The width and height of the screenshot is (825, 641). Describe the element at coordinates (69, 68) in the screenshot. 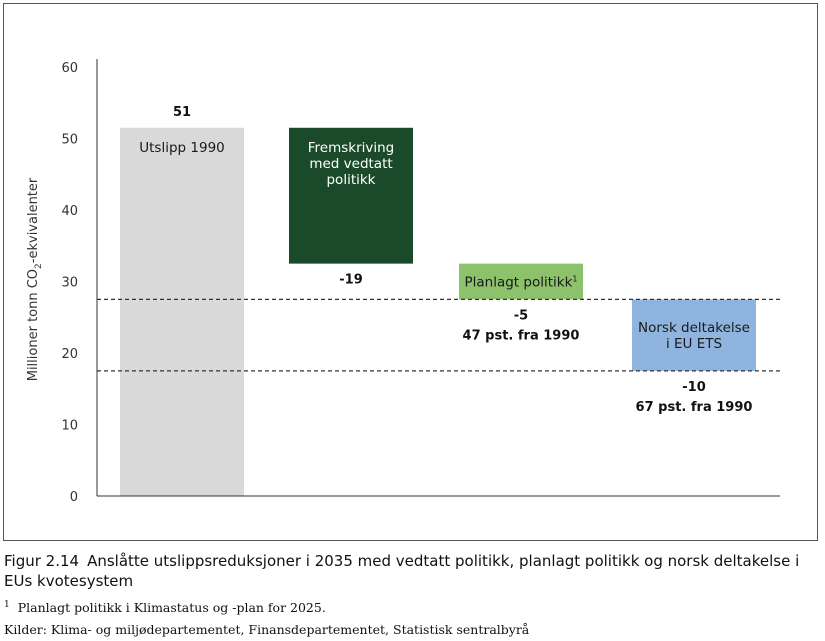

I see `y-tick-label: 60` at that location.